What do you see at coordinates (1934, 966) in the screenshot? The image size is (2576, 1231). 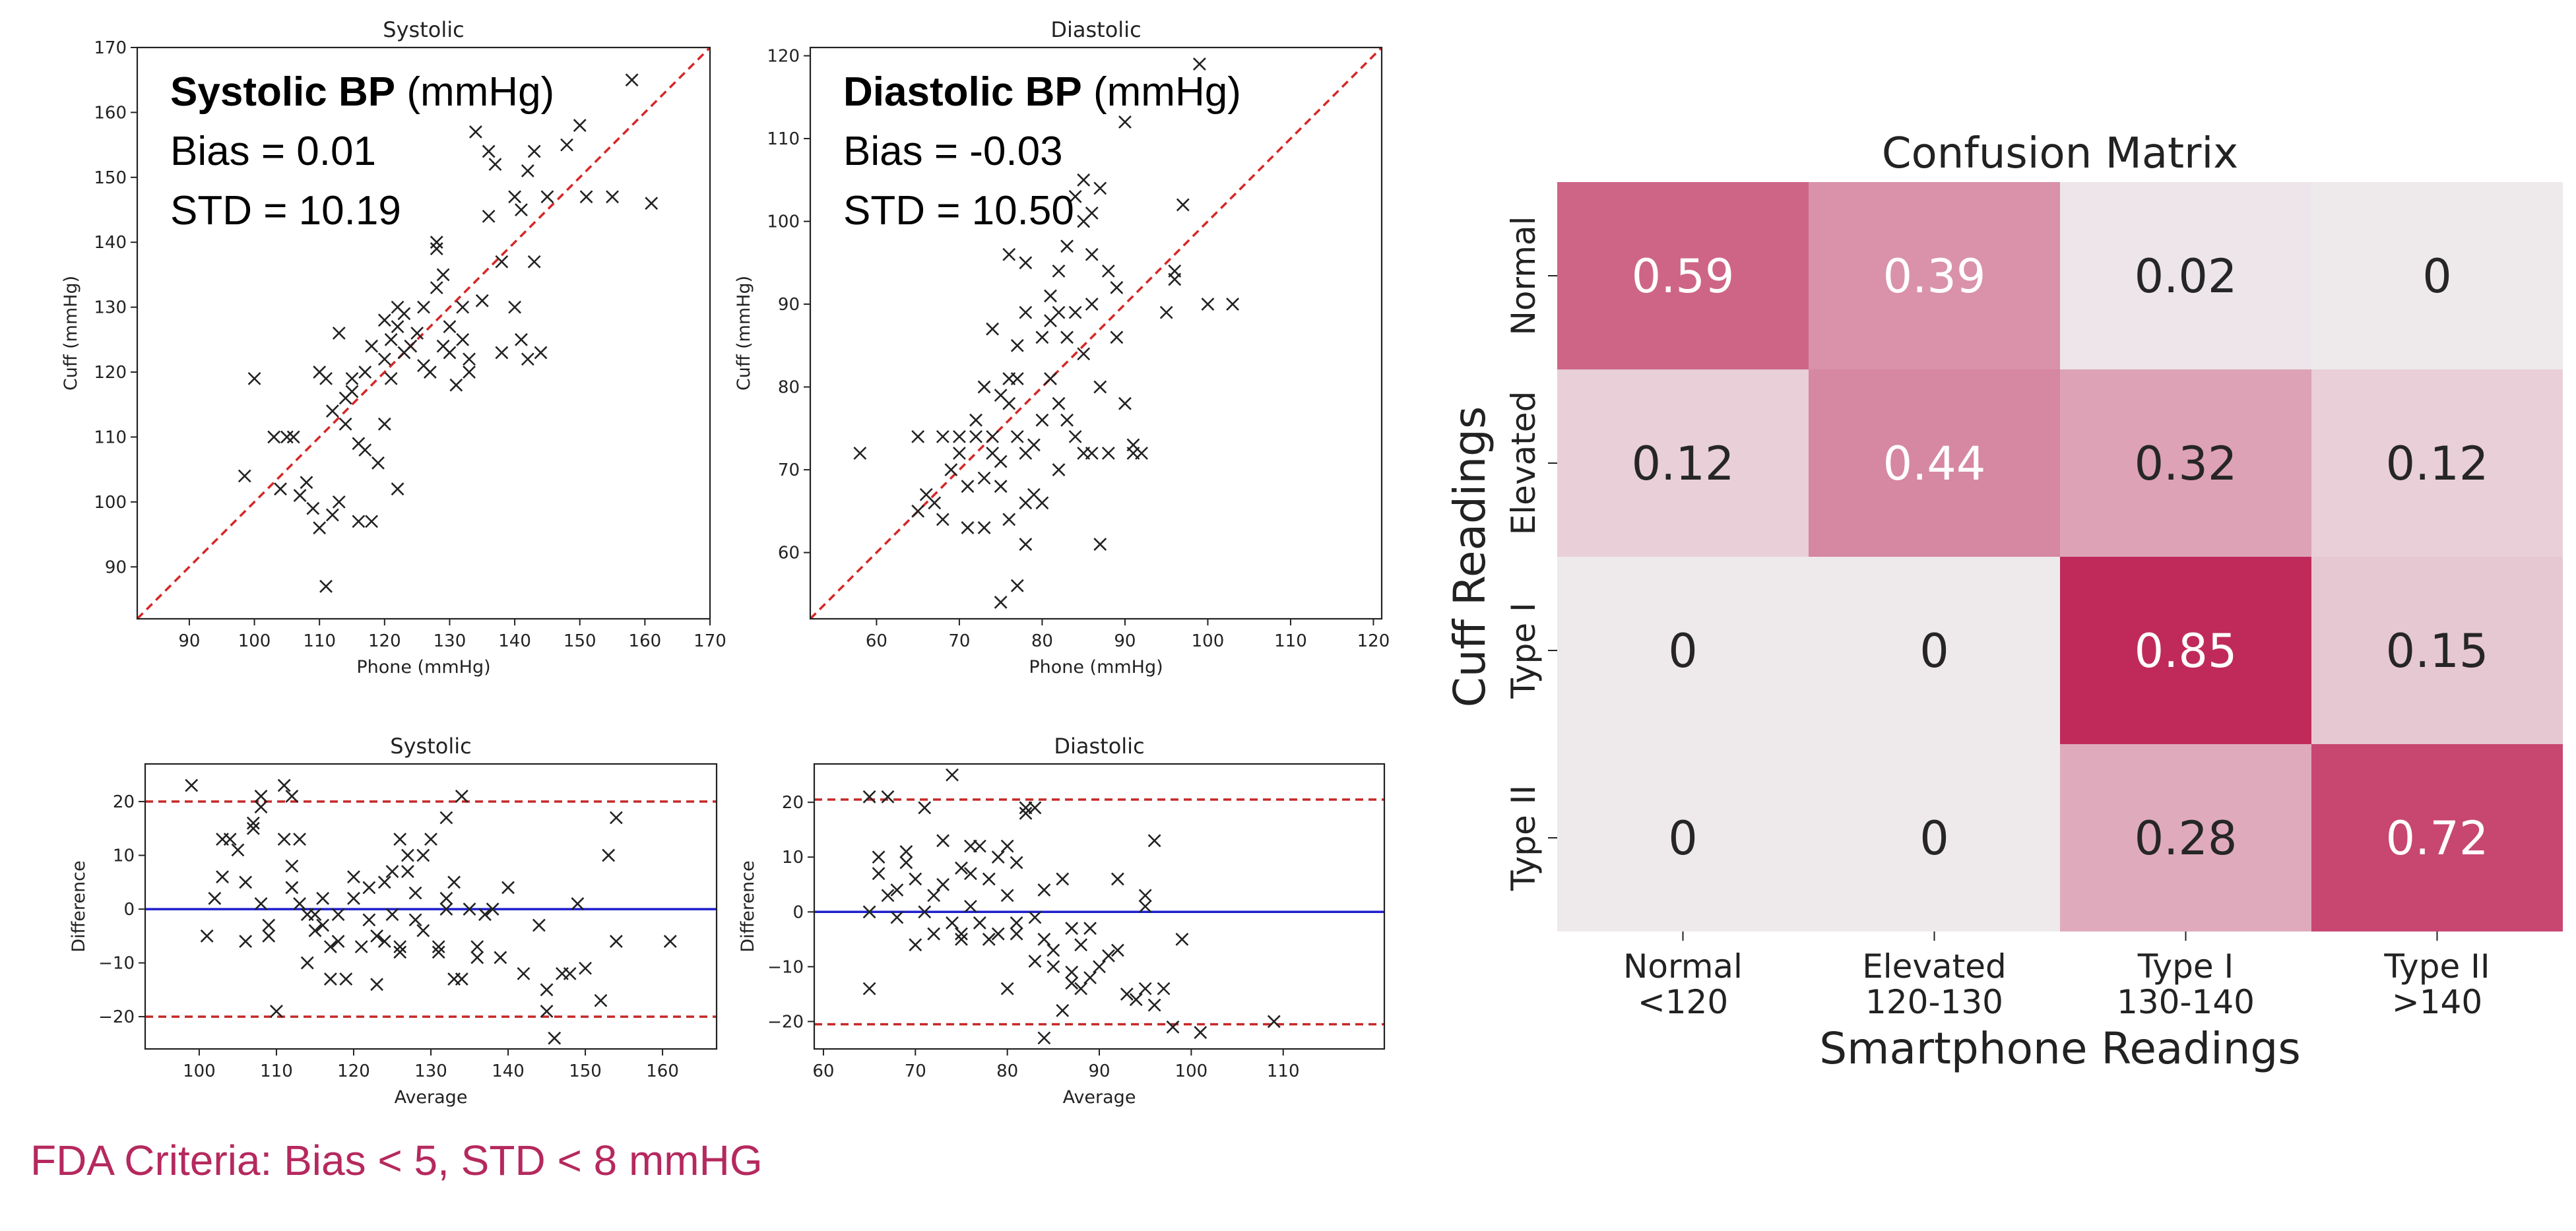 I see `confusion-matrix-xtick-label: Elevated` at bounding box center [1934, 966].